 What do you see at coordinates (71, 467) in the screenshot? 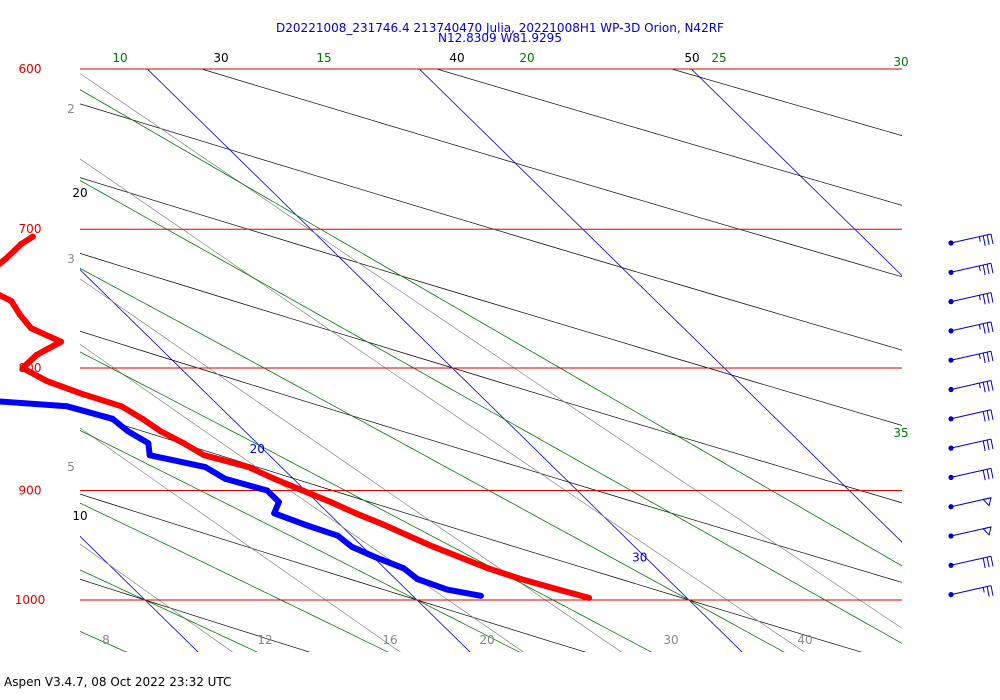
I see `mixing-ratio-label: 5` at bounding box center [71, 467].